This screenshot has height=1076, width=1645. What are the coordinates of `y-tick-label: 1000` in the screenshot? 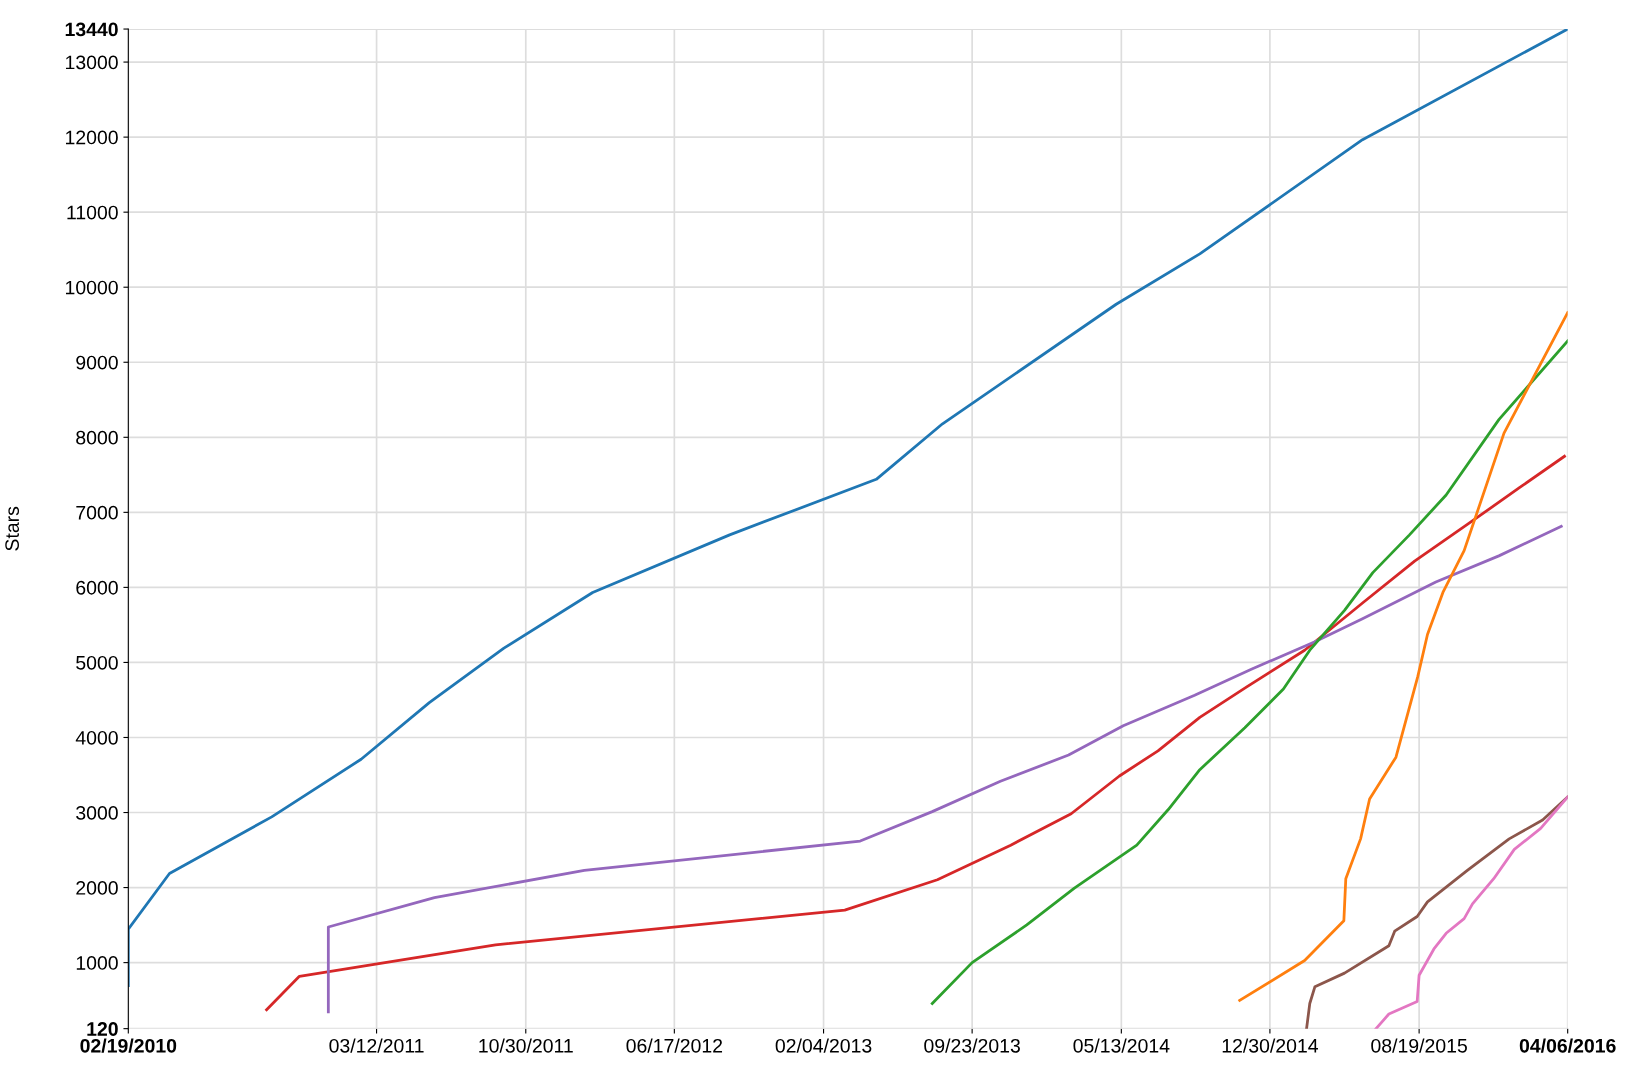 It's located at (97, 963).